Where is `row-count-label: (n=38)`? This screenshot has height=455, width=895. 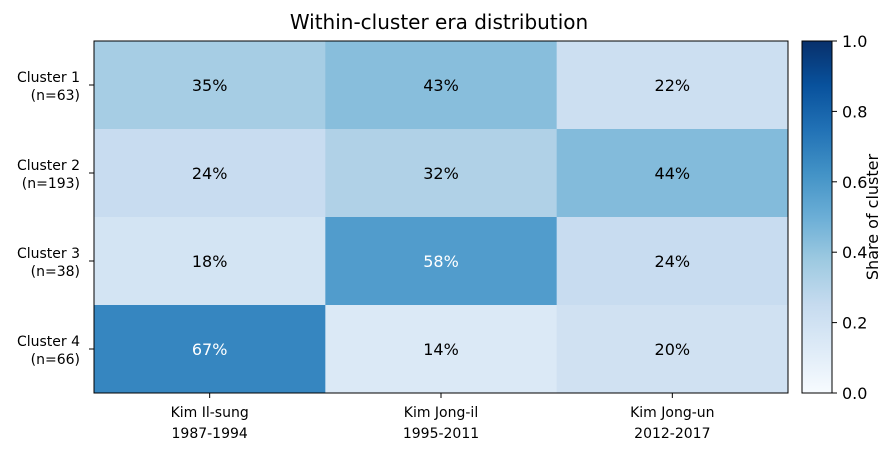
row-count-label: (n=38) is located at coordinates (55, 272).